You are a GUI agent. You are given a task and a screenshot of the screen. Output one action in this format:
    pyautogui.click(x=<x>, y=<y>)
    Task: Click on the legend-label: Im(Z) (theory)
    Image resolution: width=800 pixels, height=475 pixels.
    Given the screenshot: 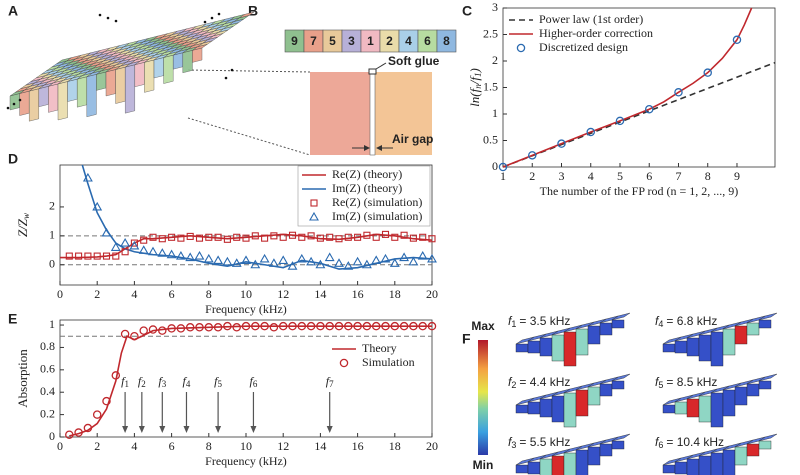 What is the action you would take?
    pyautogui.click(x=367, y=188)
    